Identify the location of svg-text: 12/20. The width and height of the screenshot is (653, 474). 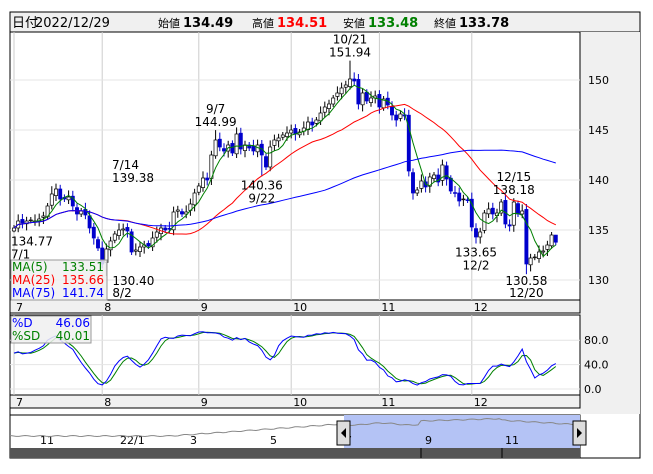
(526, 293).